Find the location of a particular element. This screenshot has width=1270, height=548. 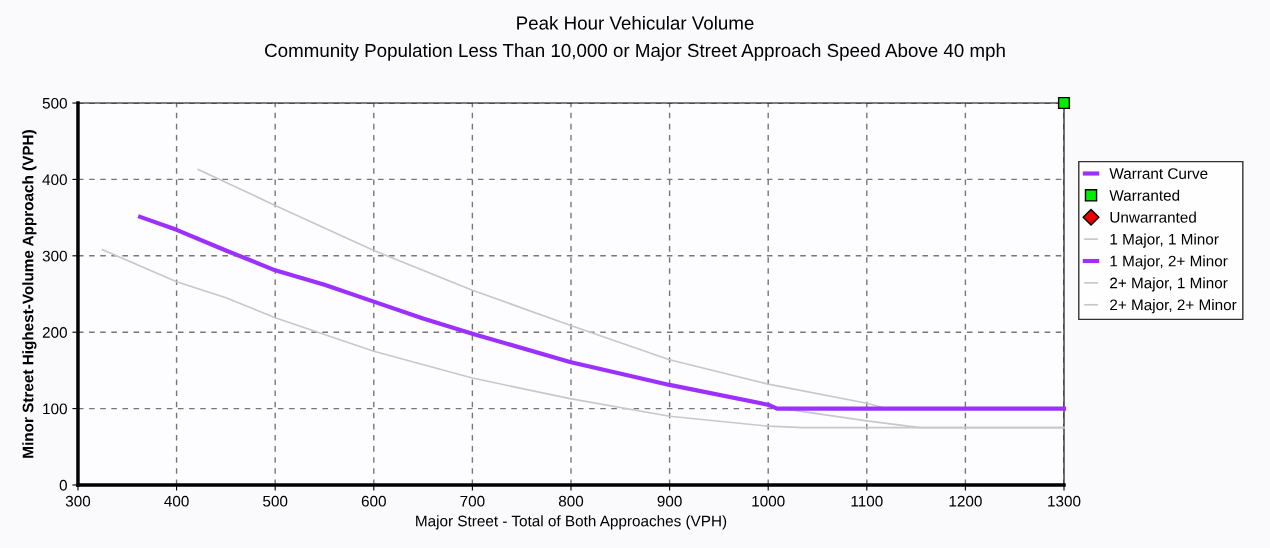

x-tick-label: 800 is located at coordinates (571, 501).